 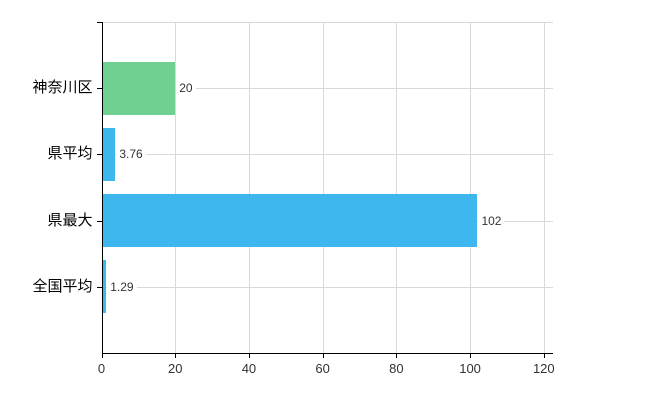 I want to click on x-tick-label: 80, so click(x=396, y=368).